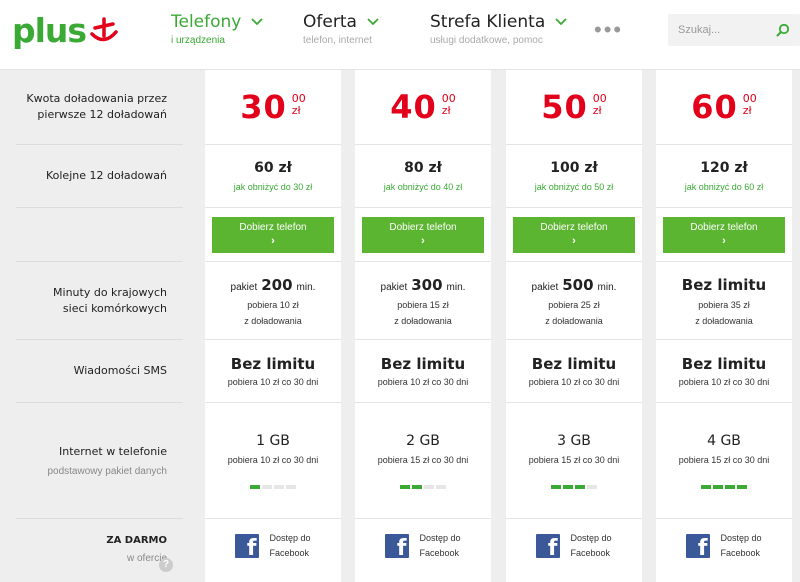 This screenshot has height=582, width=800. What do you see at coordinates (423, 168) in the screenshot?
I see `next-price: 80 zł` at bounding box center [423, 168].